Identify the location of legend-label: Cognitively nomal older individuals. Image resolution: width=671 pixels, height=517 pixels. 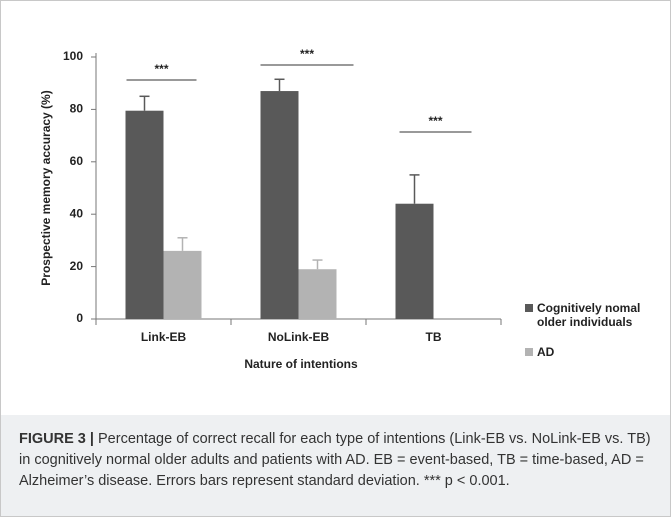
(589, 315).